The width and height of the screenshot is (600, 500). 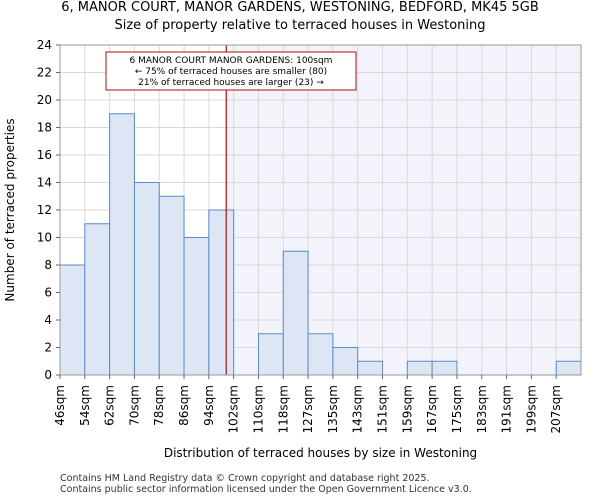 I want to click on x-tick-label: 110sqm, so click(x=258, y=409).